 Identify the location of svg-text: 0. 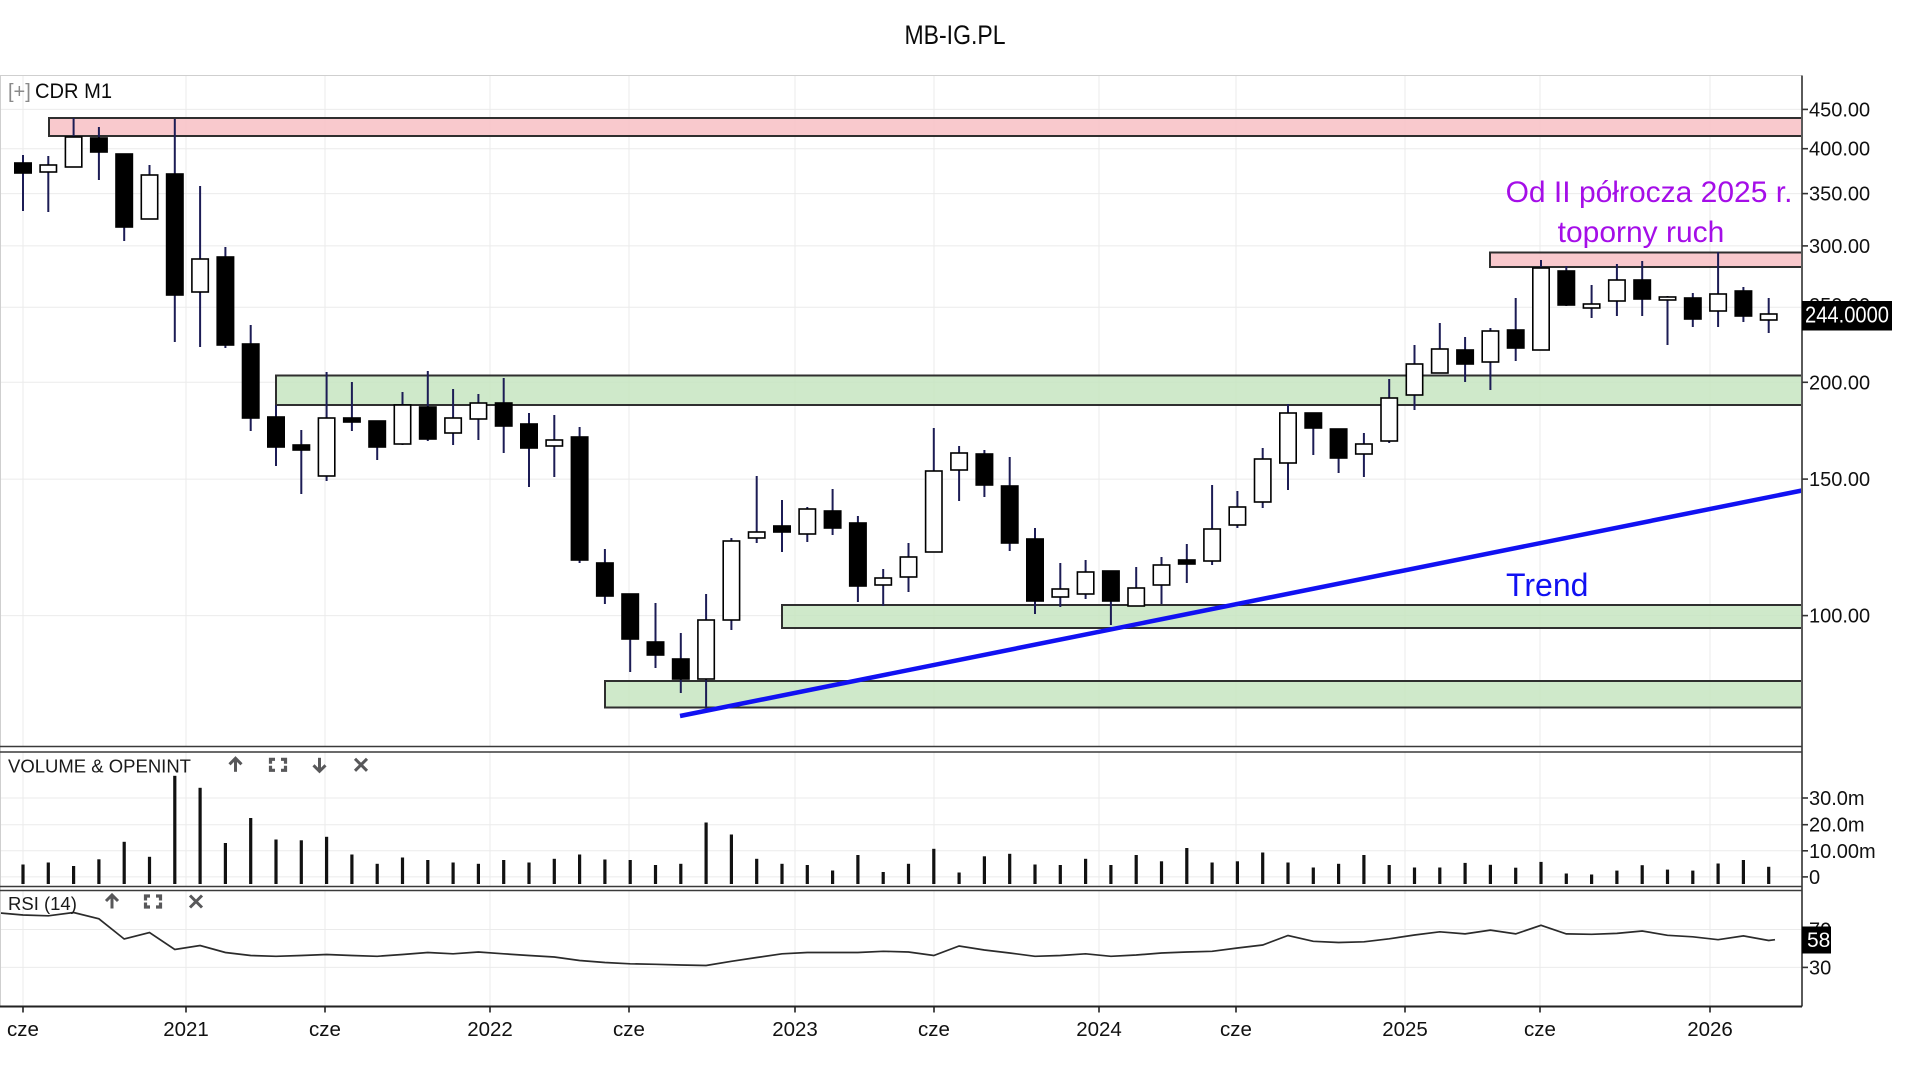
(1814, 878).